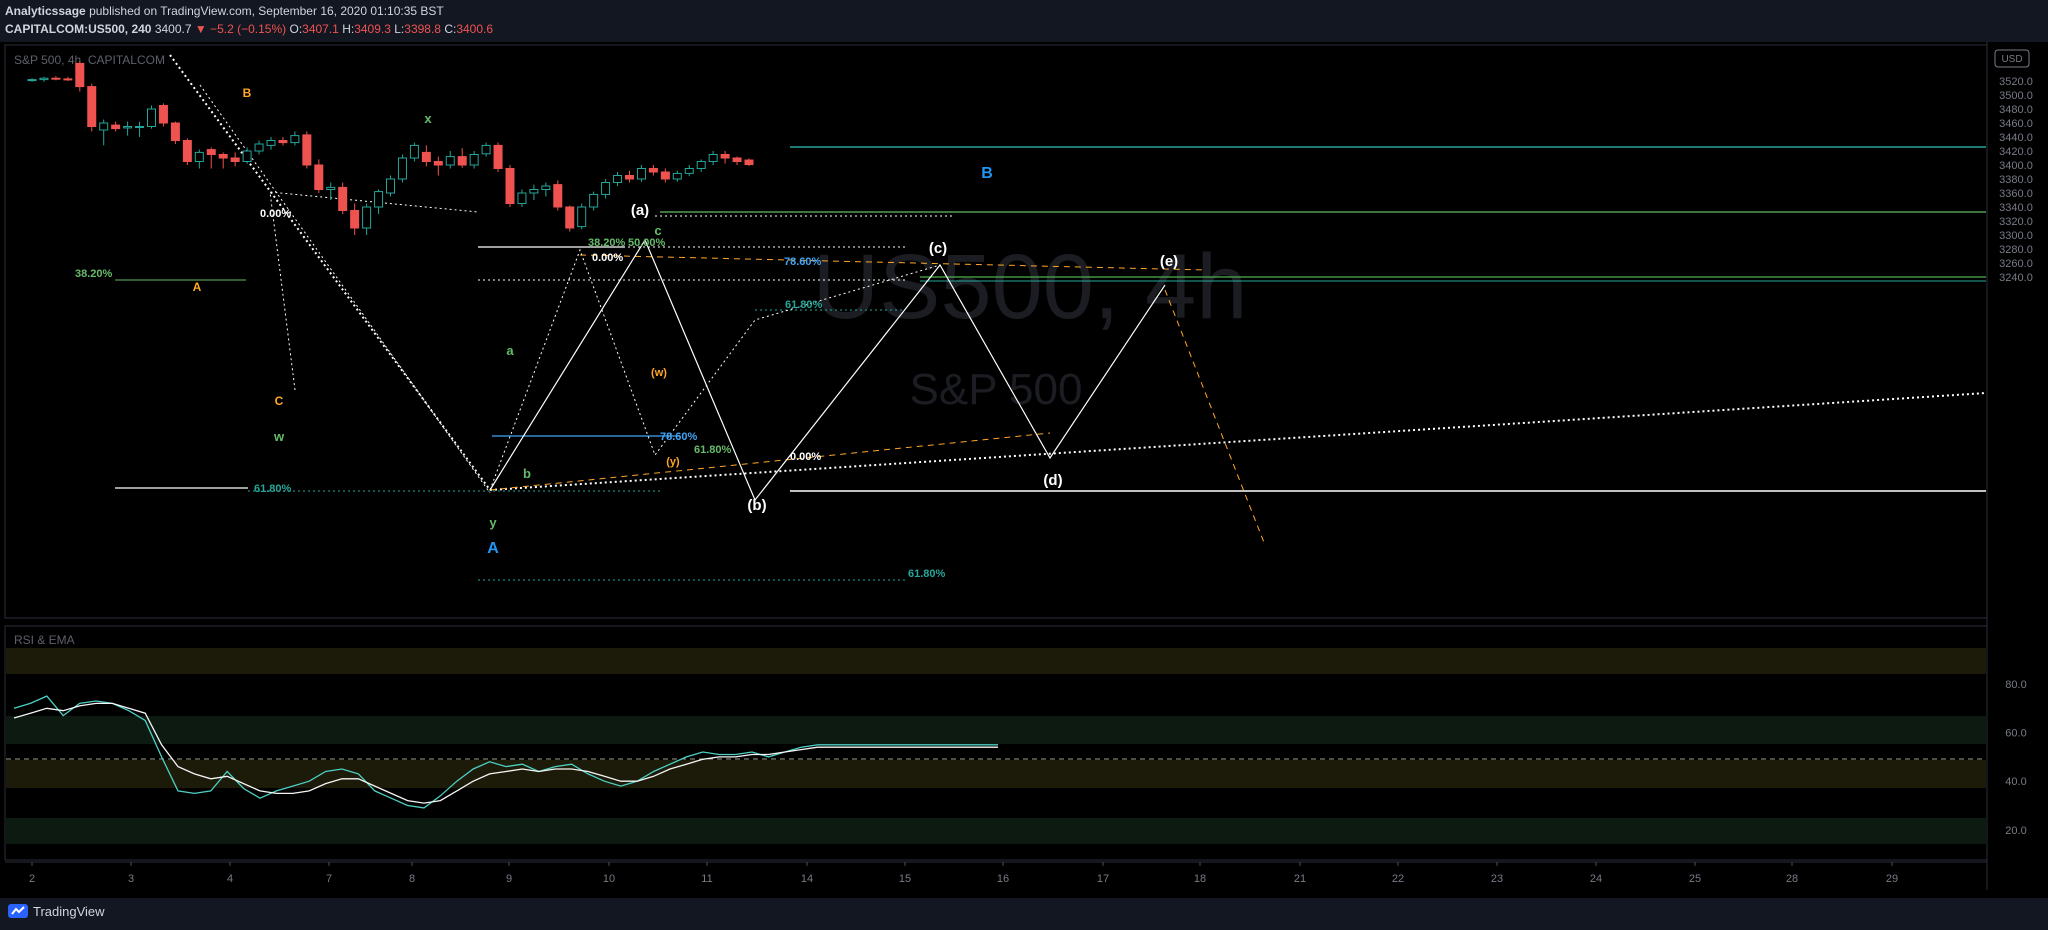 The width and height of the screenshot is (2048, 930). What do you see at coordinates (527, 473) in the screenshot?
I see `wave-label: b` at bounding box center [527, 473].